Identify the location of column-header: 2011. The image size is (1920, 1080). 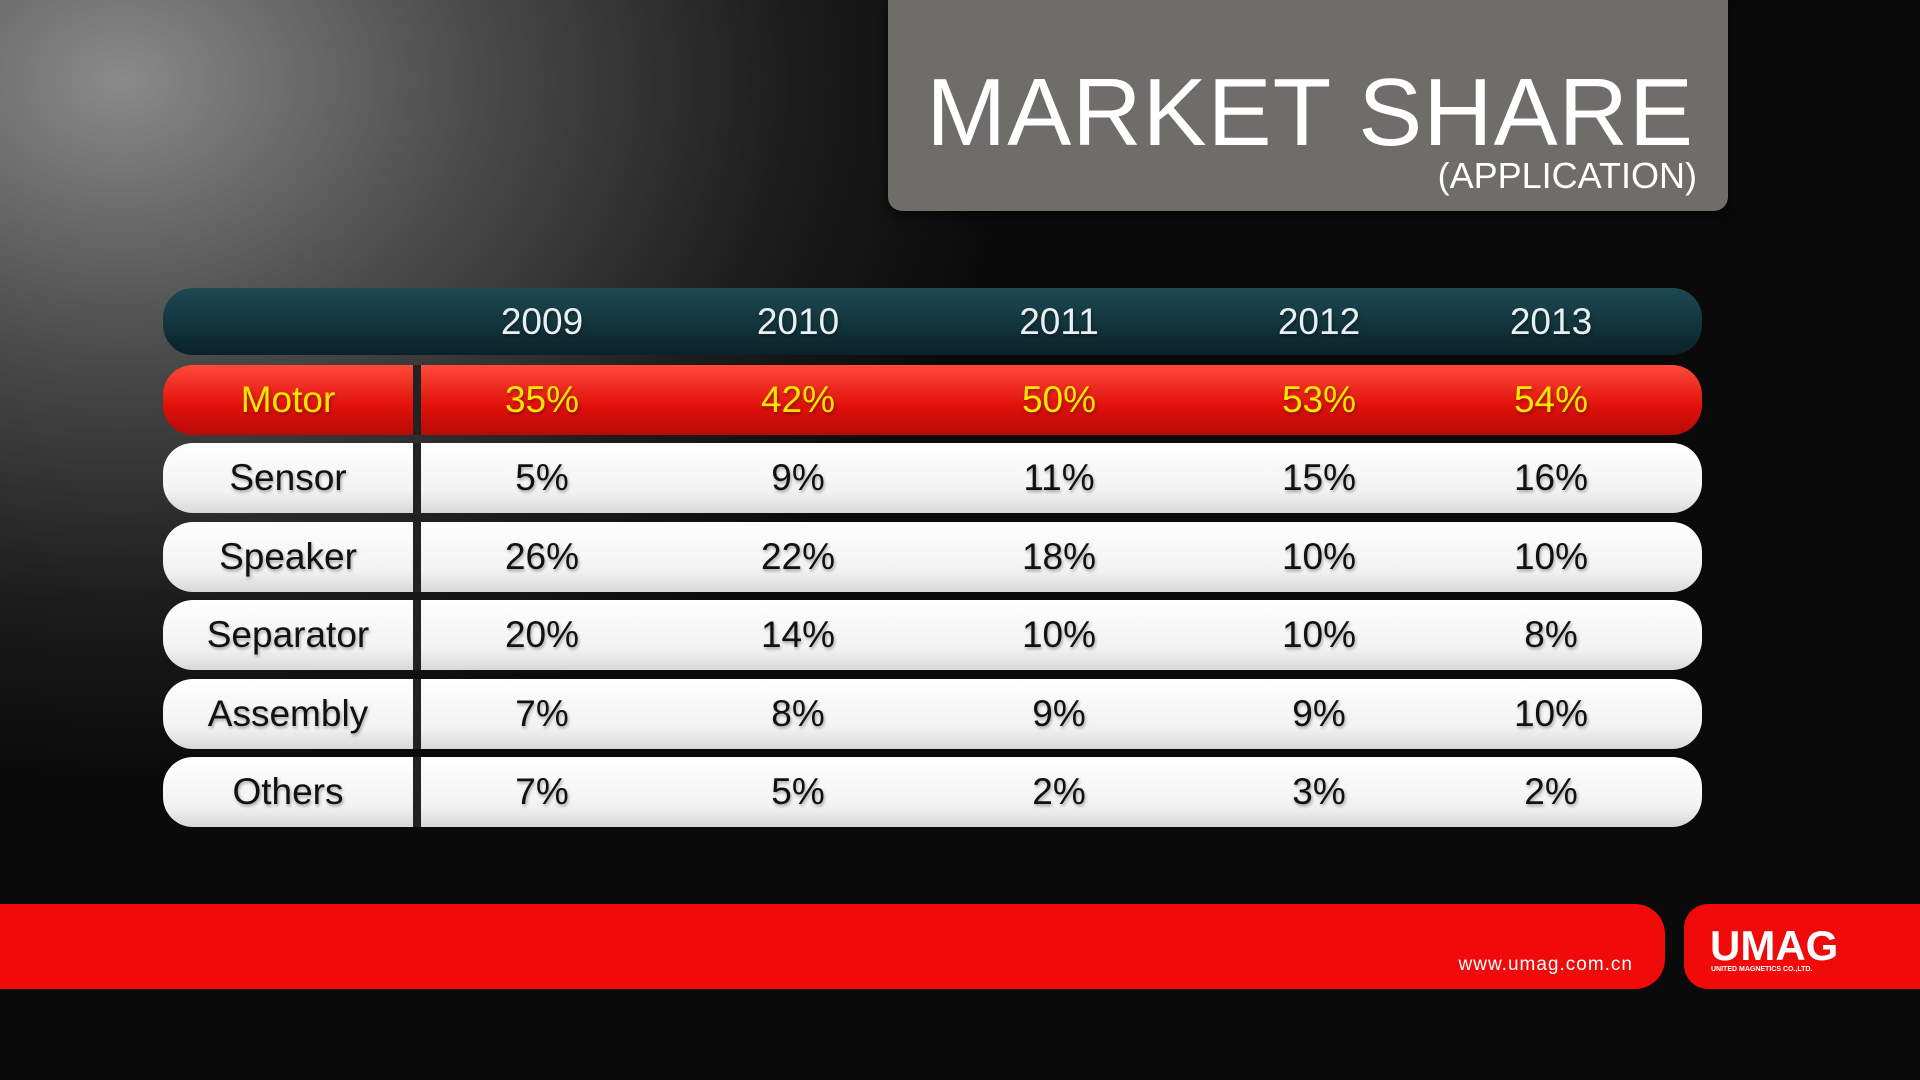
(1059, 321).